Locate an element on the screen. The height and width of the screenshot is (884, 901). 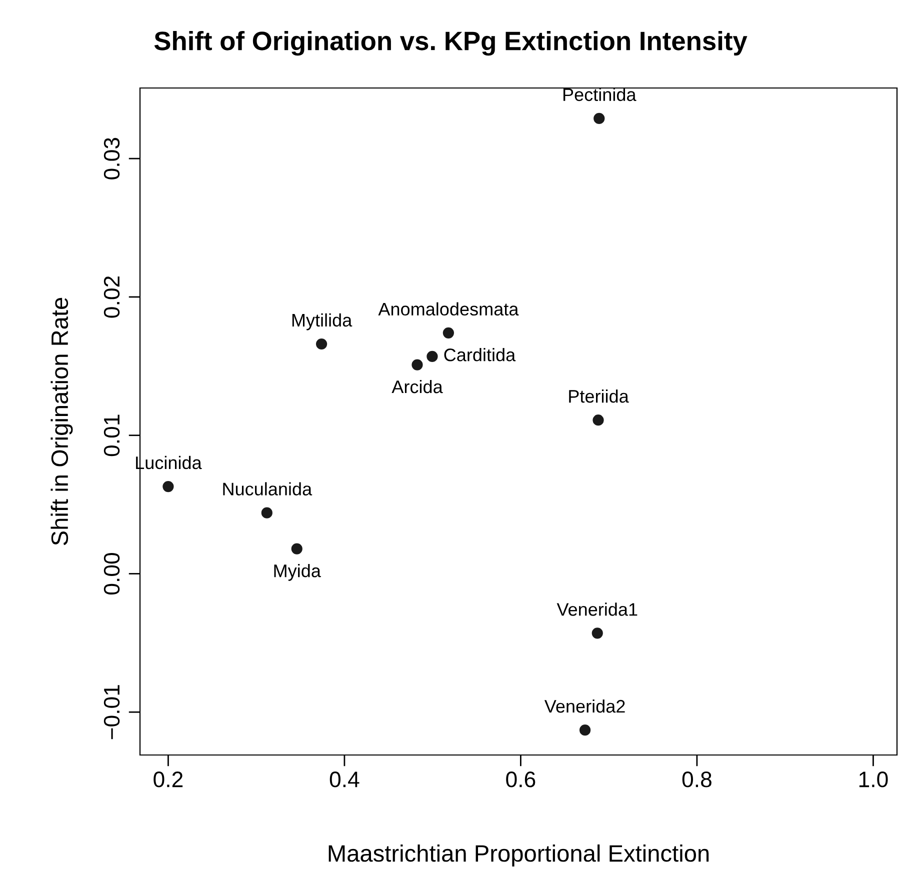
annotation: Venerida2 is located at coordinates (584, 706).